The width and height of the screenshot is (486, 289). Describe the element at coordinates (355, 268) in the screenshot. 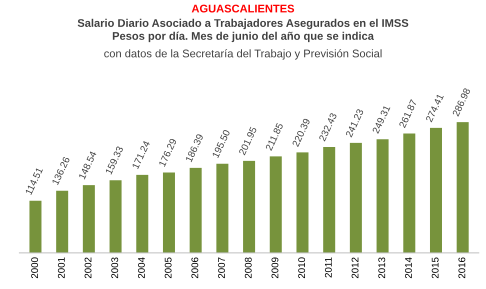

I see `x-tick-label: 2012` at that location.